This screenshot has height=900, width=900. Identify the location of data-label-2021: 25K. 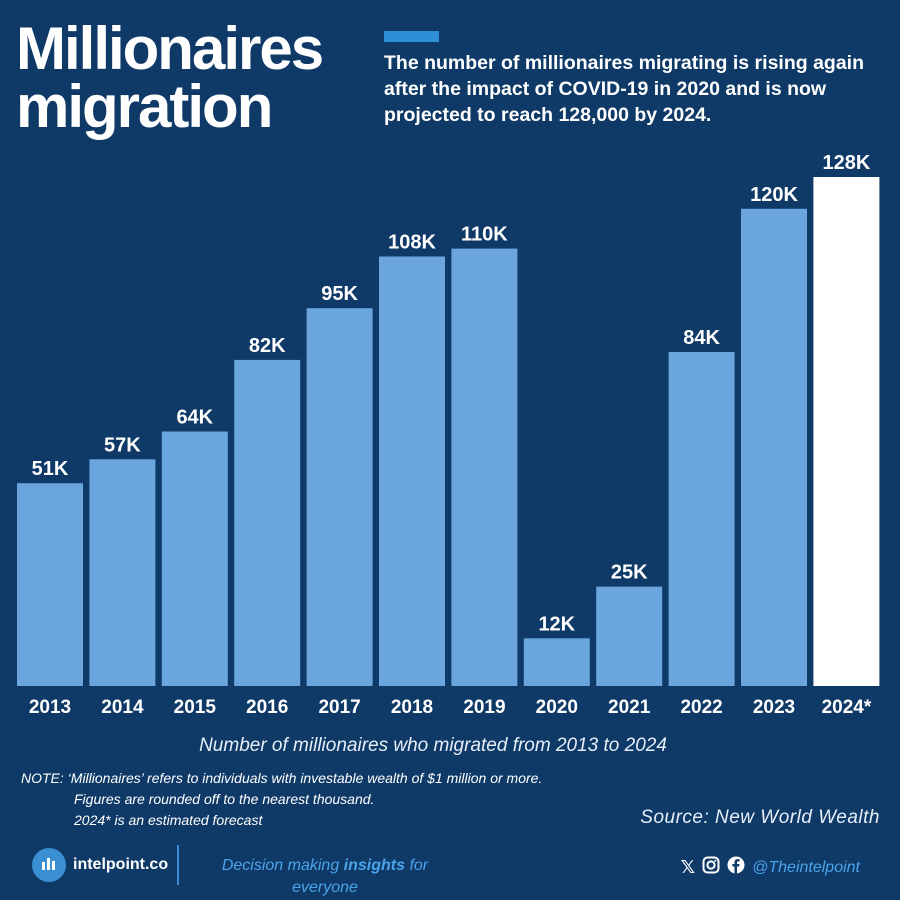
(629, 573).